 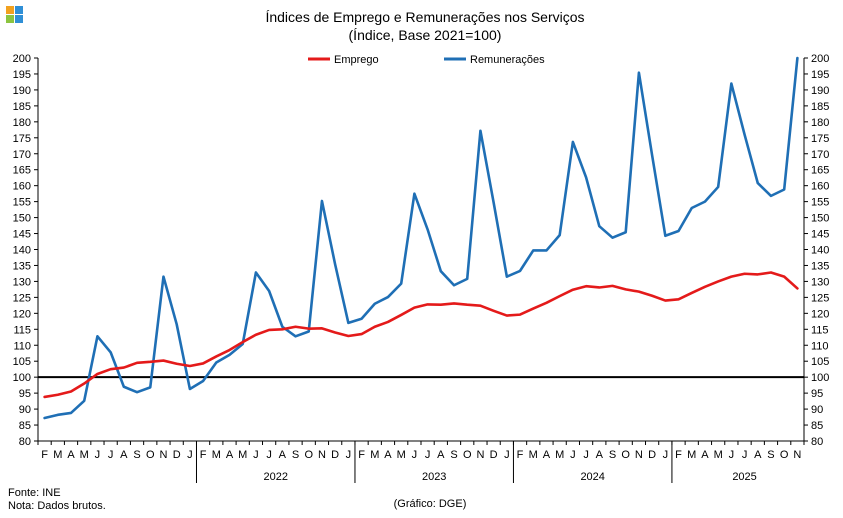 I want to click on y-tick-label-left: 105, so click(x=22, y=362).